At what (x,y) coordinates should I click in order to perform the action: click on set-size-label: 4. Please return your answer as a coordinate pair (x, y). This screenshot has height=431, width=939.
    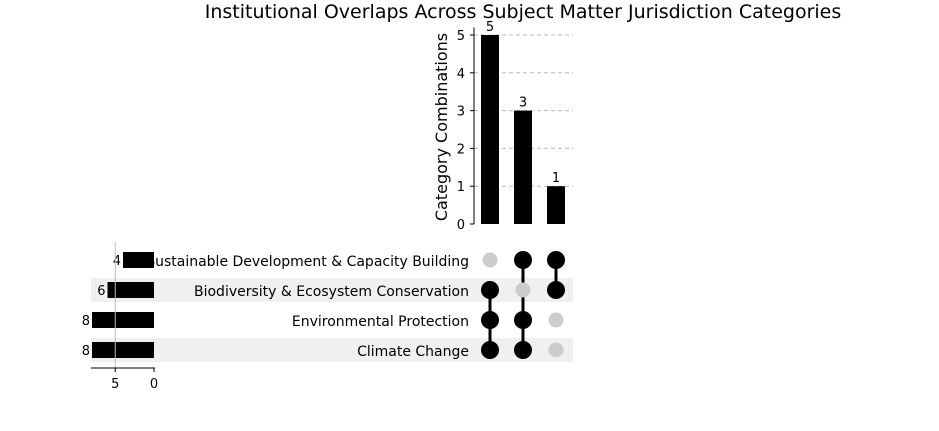
    Looking at the image, I should click on (117, 261).